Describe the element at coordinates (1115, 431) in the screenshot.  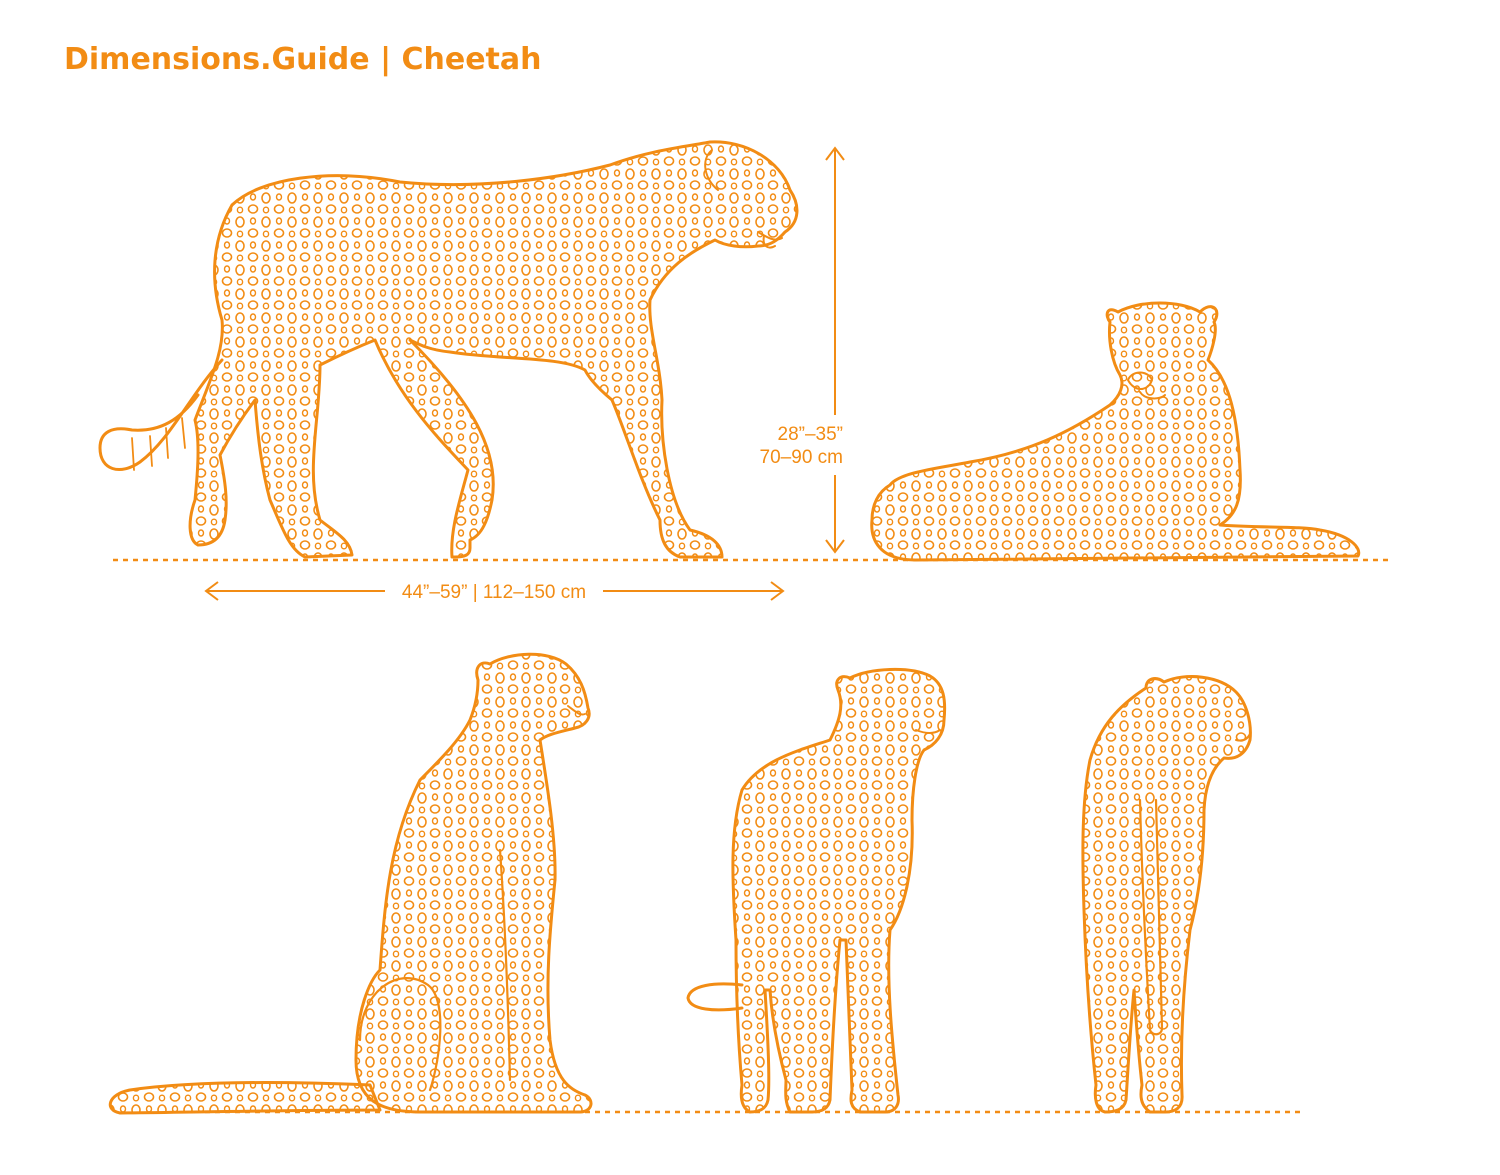
I see `cheetah-lying` at that location.